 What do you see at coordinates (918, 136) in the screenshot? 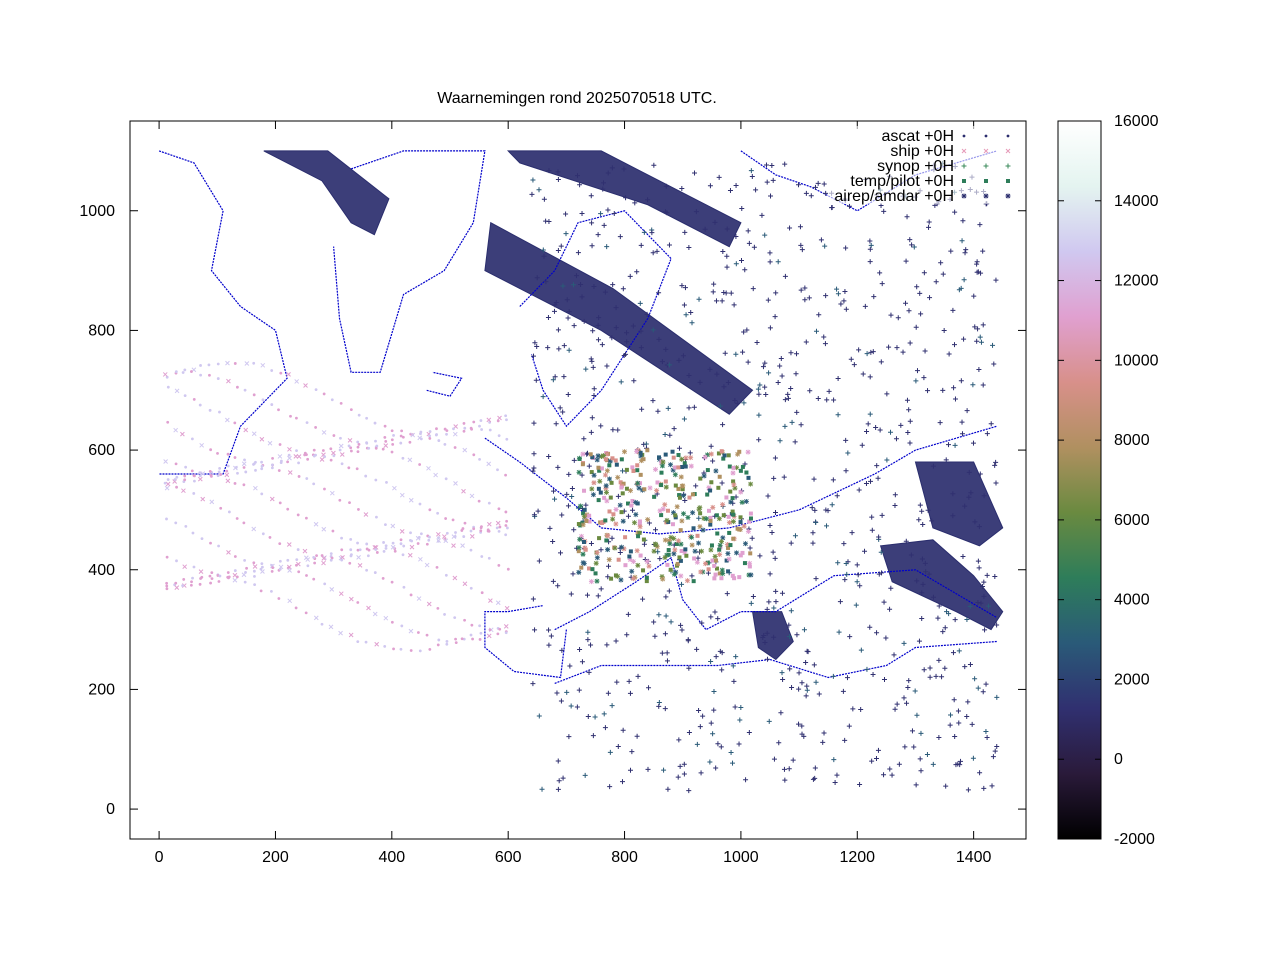
I see `legend-label: ascat +0H` at bounding box center [918, 136].